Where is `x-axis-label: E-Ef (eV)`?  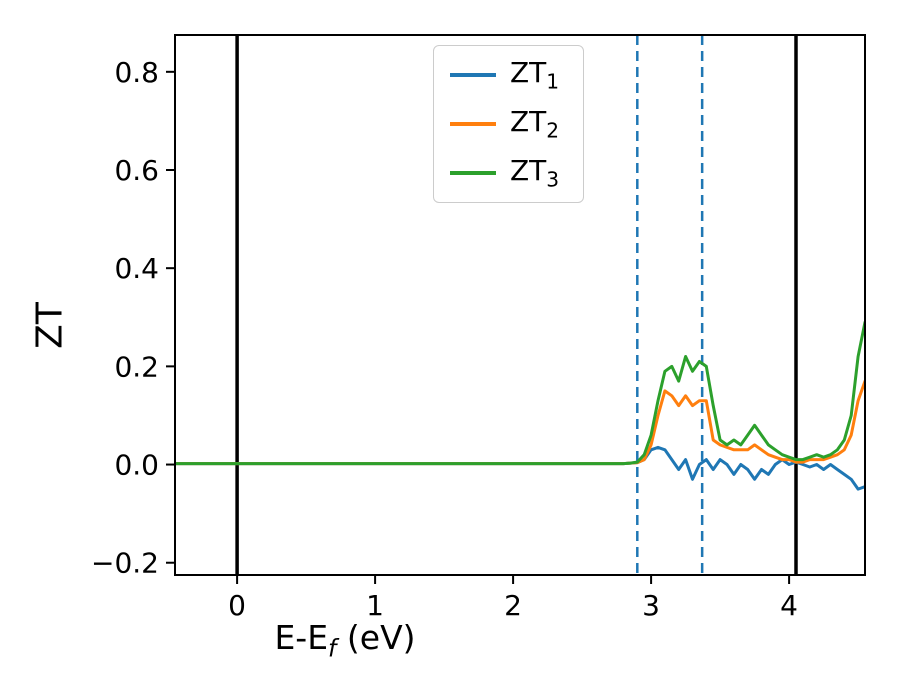 x-axis-label: E-Ef (eV) is located at coordinates (432, 640).